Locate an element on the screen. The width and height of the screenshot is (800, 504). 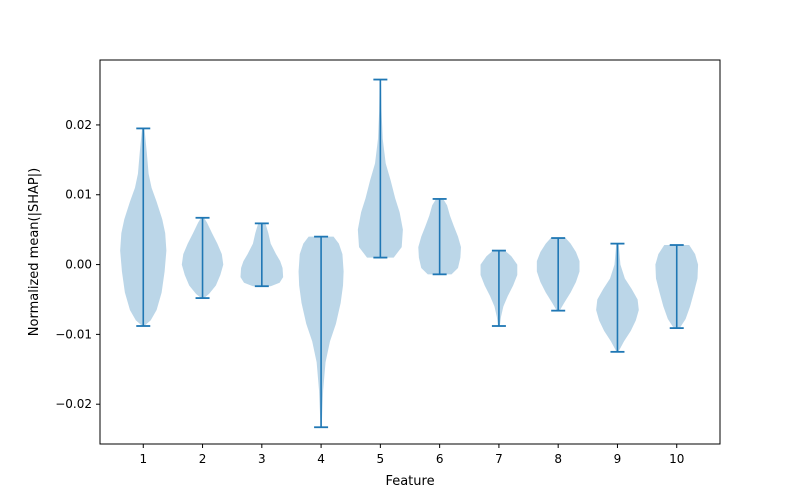
y-tick-label-4: 0.02 is located at coordinates (78, 125).